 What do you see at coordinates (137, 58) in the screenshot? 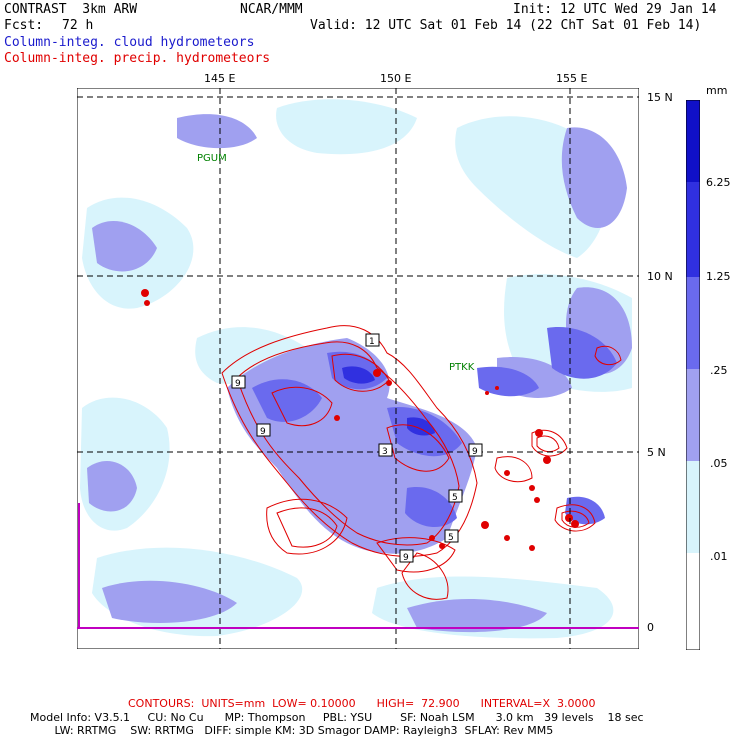
I see `field-precip-title: Column-integ. precip. hydrometeors` at bounding box center [137, 58].